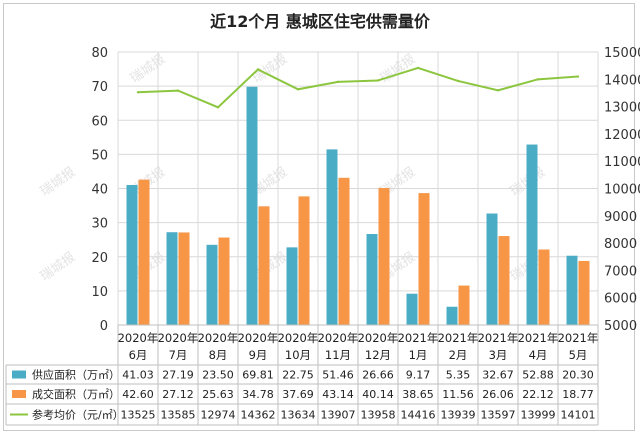 This screenshot has height=434, width=640. Describe the element at coordinates (78, 415) in the screenshot. I see `legend-label: 参考均价（元/㎡）` at that location.